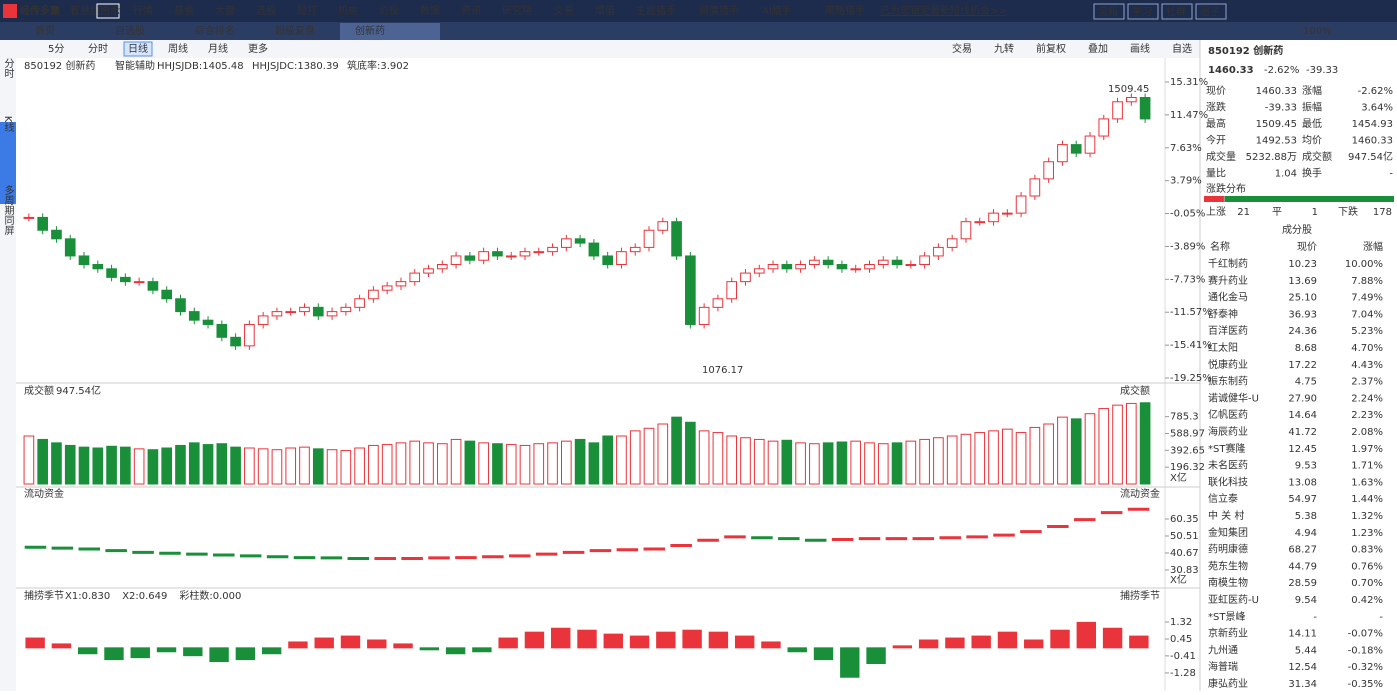 This screenshot has height=695, width=1397. What do you see at coordinates (605, 10) in the screenshot?
I see `menu-item: 增值` at bounding box center [605, 10].